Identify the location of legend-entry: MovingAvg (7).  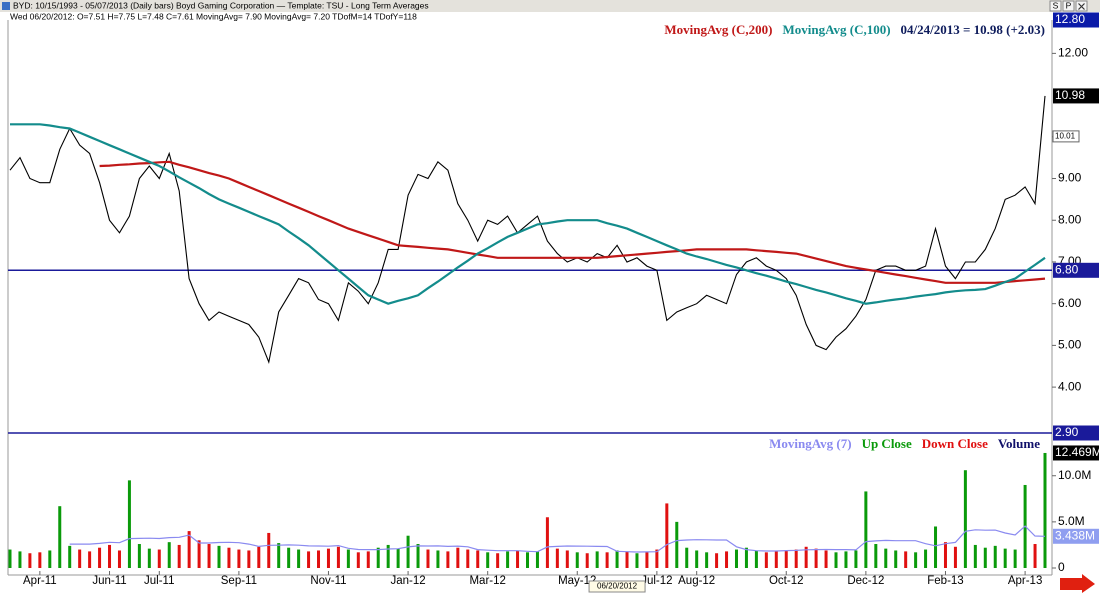
(810, 443).